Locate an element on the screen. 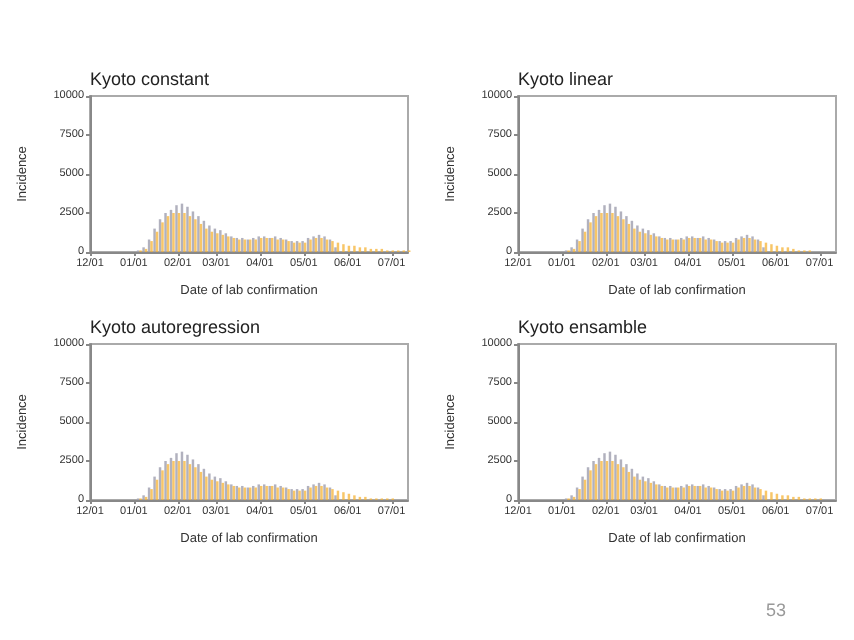  chart-title: Kyoto ensamble is located at coordinates (583, 327).